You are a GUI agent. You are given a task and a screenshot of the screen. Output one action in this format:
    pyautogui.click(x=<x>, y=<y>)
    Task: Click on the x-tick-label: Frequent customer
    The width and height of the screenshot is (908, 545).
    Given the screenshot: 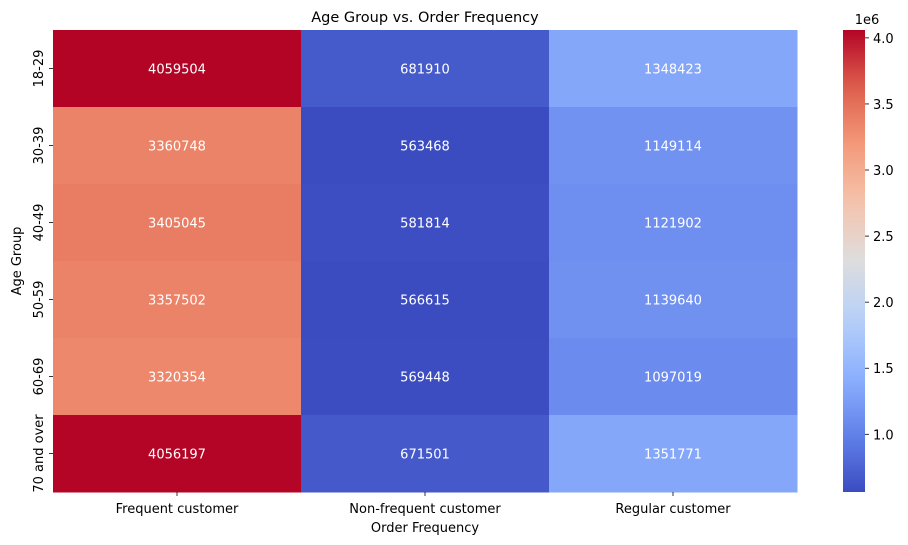 What is the action you would take?
    pyautogui.click(x=177, y=509)
    